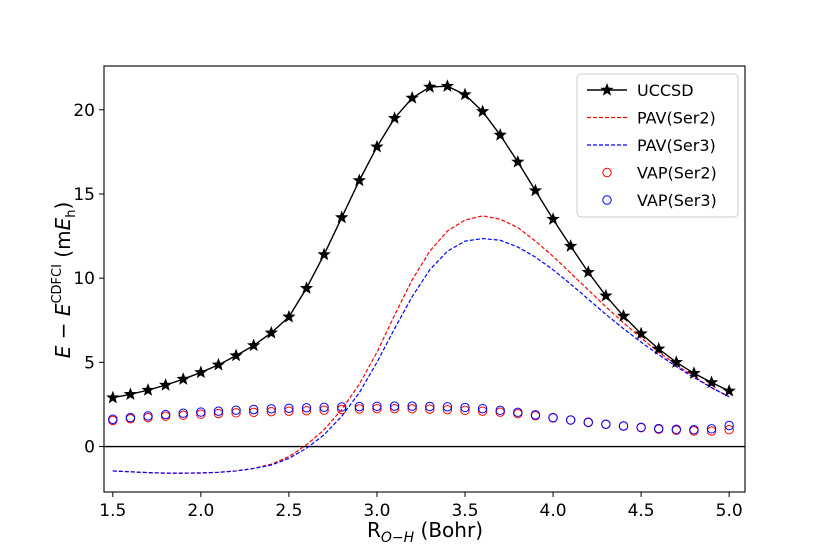 The width and height of the screenshot is (830, 554). I want to click on legend-swatch-star, so click(607, 89).